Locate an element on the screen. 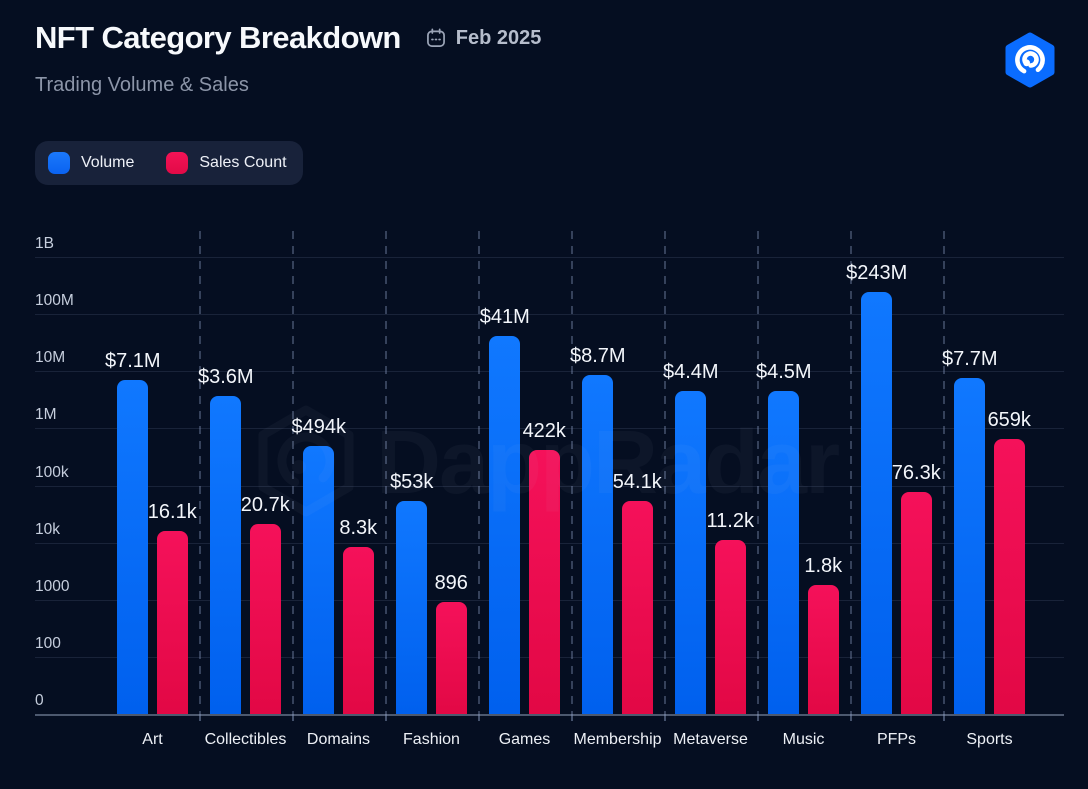 The width and height of the screenshot is (1088, 789). volume-value-label: $8.7M is located at coordinates (597, 355).